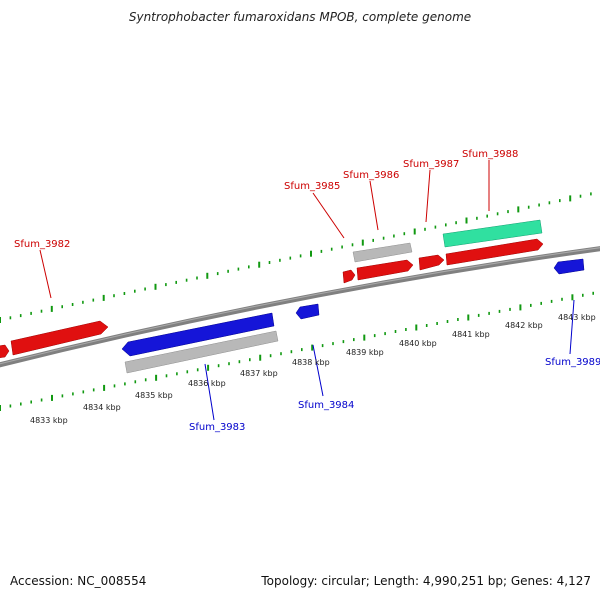 The image size is (600, 600). Describe the element at coordinates (259, 373) in the screenshot. I see `kbp-label-4837: 4837 kbp` at that location.